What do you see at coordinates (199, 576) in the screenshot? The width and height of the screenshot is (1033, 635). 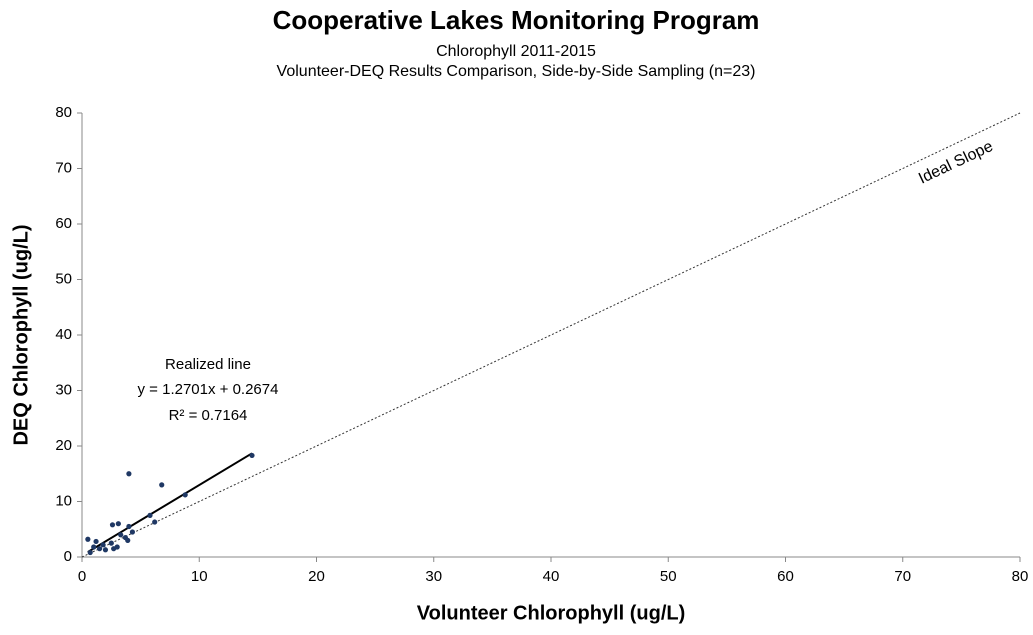 I see `x-tick-label: 10` at bounding box center [199, 576].